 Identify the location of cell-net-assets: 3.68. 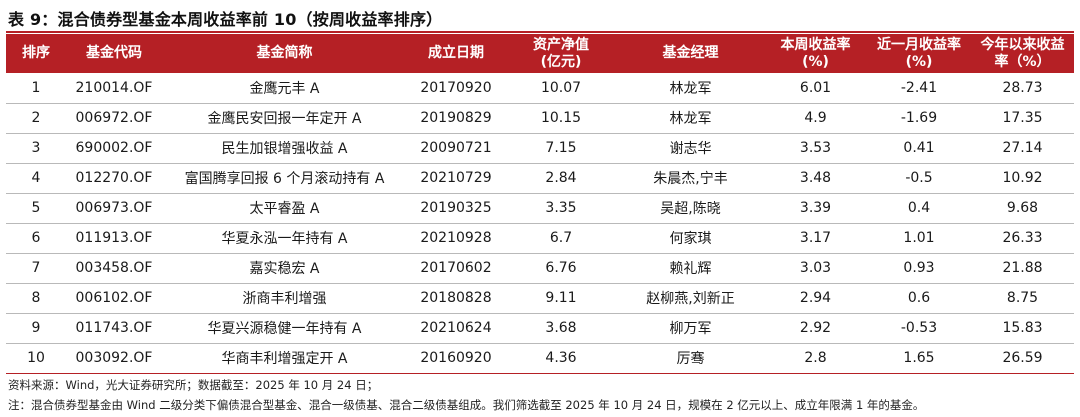
(561, 328).